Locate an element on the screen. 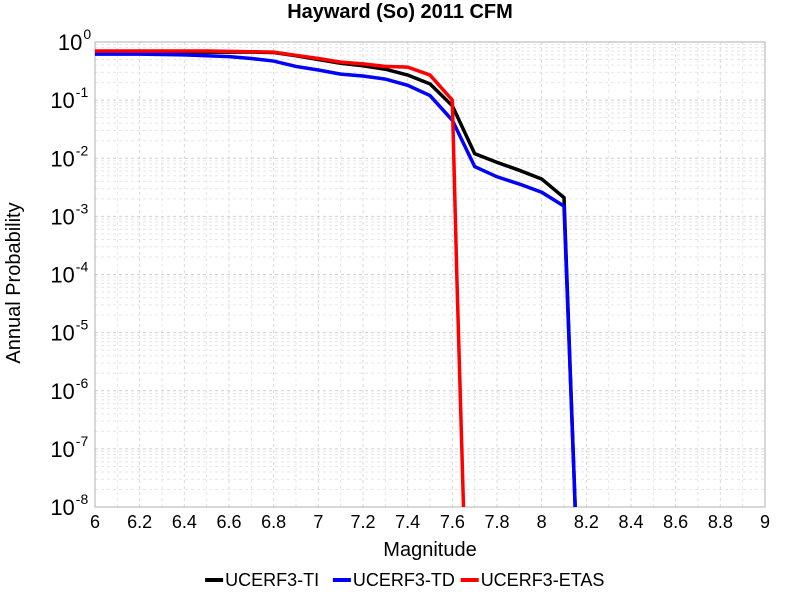  y-tick-label: 10 -1 is located at coordinates (69, 98).